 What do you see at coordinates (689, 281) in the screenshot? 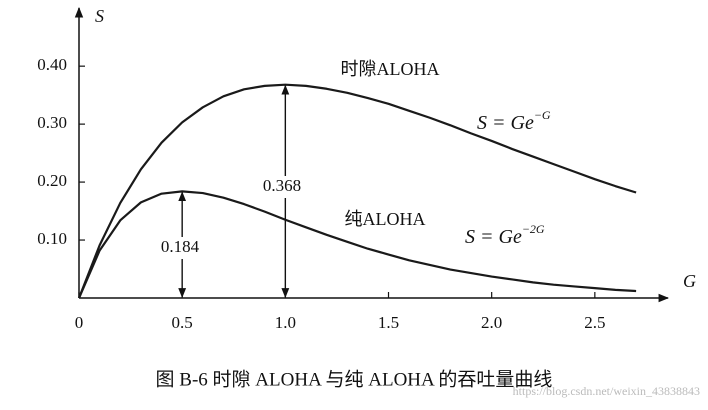
I see `x-axis-label: G` at bounding box center [689, 281].